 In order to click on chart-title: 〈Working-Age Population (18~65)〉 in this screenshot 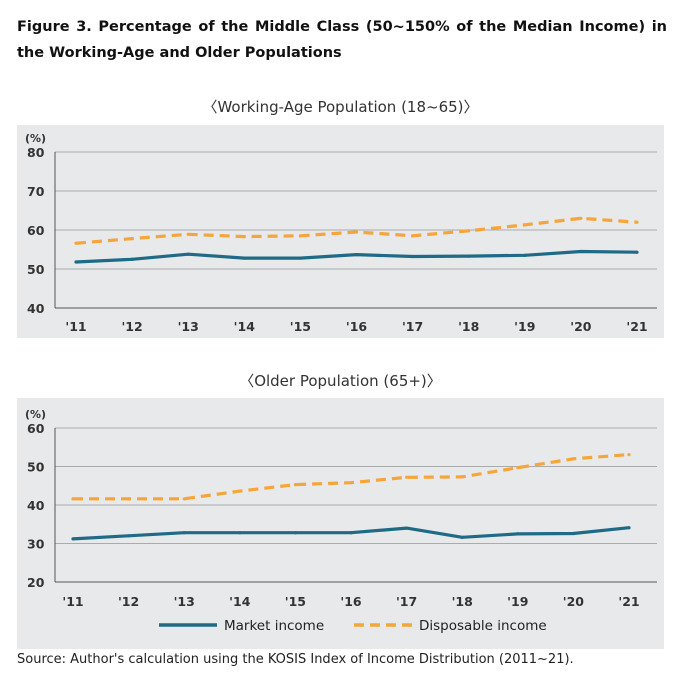, I will do `click(340, 107)`.